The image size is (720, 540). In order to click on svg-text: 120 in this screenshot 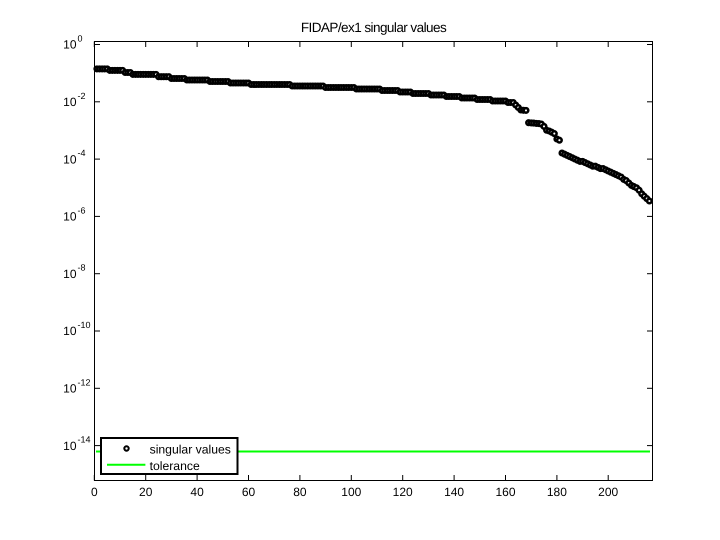, I will do `click(403, 492)`.